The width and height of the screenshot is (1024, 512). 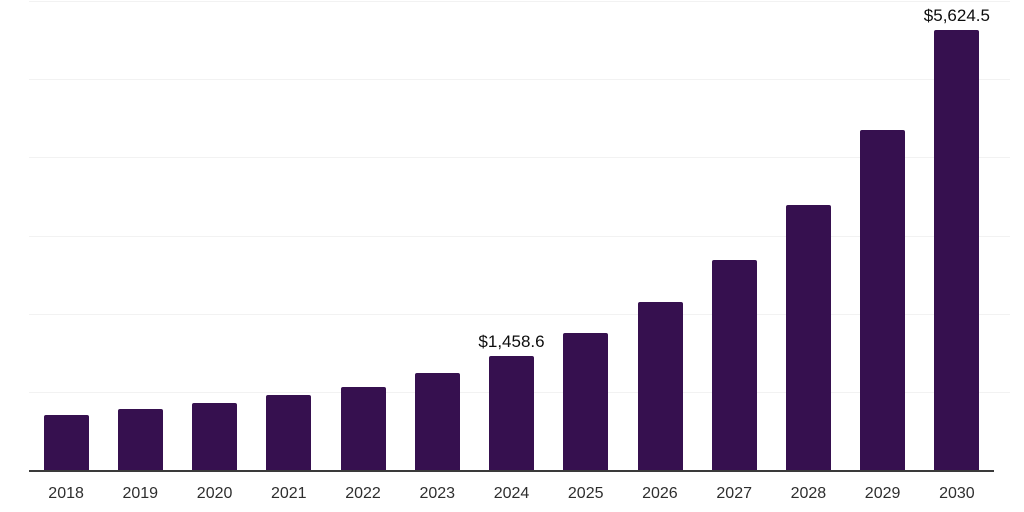 What do you see at coordinates (586, 401) in the screenshot?
I see `bar-2025` at bounding box center [586, 401].